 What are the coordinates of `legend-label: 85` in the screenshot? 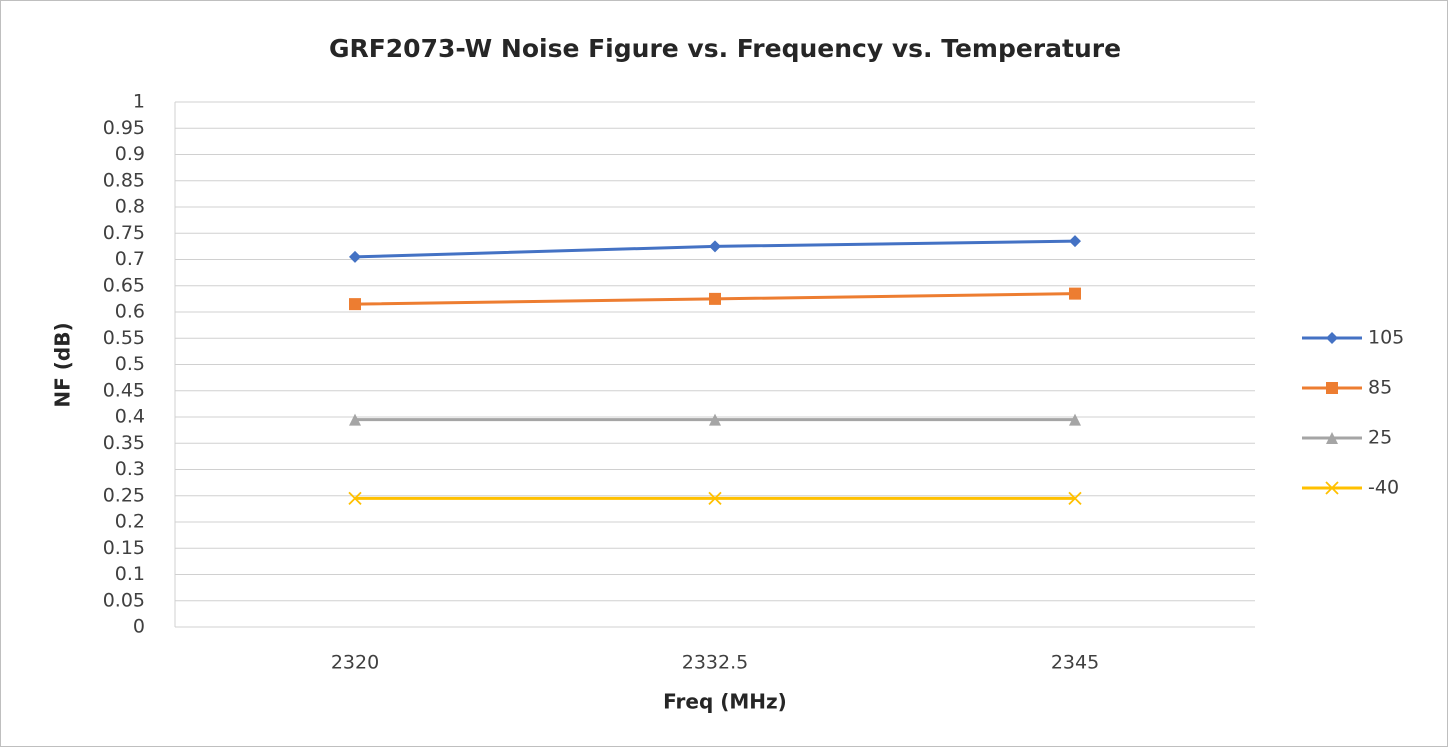 It's located at (1380, 388).